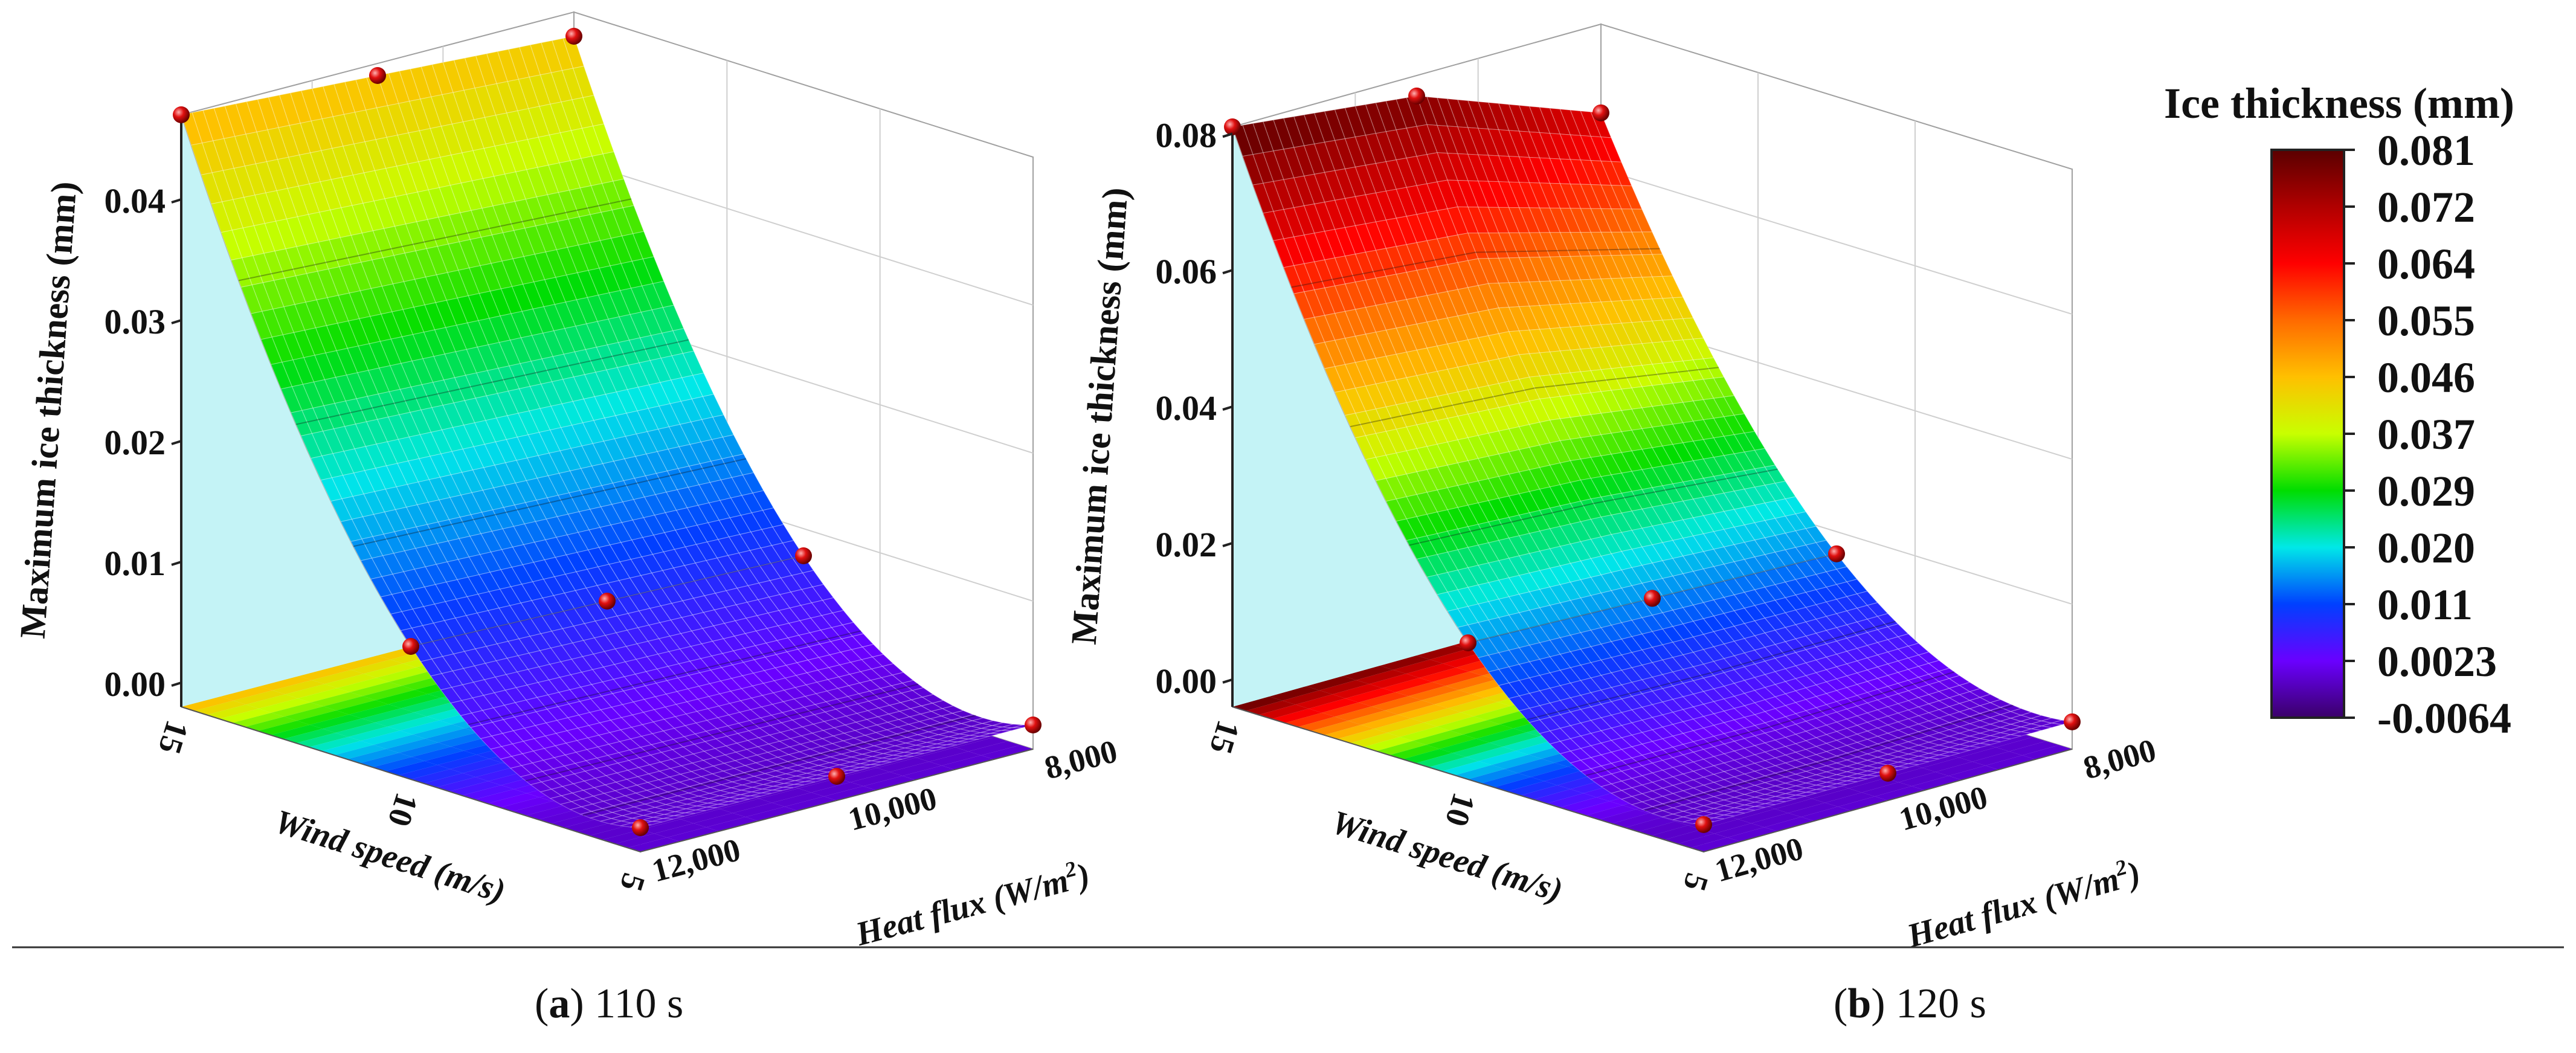 The width and height of the screenshot is (2576, 1053). I want to click on x-tick-label: 15, so click(1225, 737).